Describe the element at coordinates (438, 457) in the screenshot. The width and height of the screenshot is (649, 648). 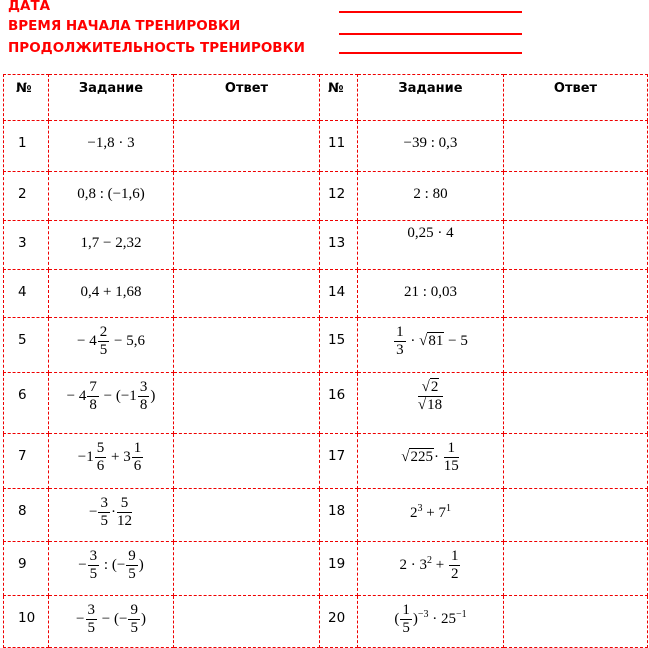
I see `expr-text: ·` at that location.